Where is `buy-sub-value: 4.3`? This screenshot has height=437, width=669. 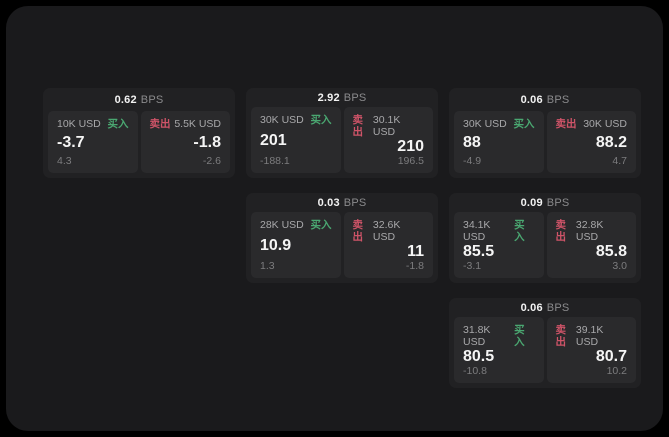
buy-sub-value: 4.3 is located at coordinates (64, 161).